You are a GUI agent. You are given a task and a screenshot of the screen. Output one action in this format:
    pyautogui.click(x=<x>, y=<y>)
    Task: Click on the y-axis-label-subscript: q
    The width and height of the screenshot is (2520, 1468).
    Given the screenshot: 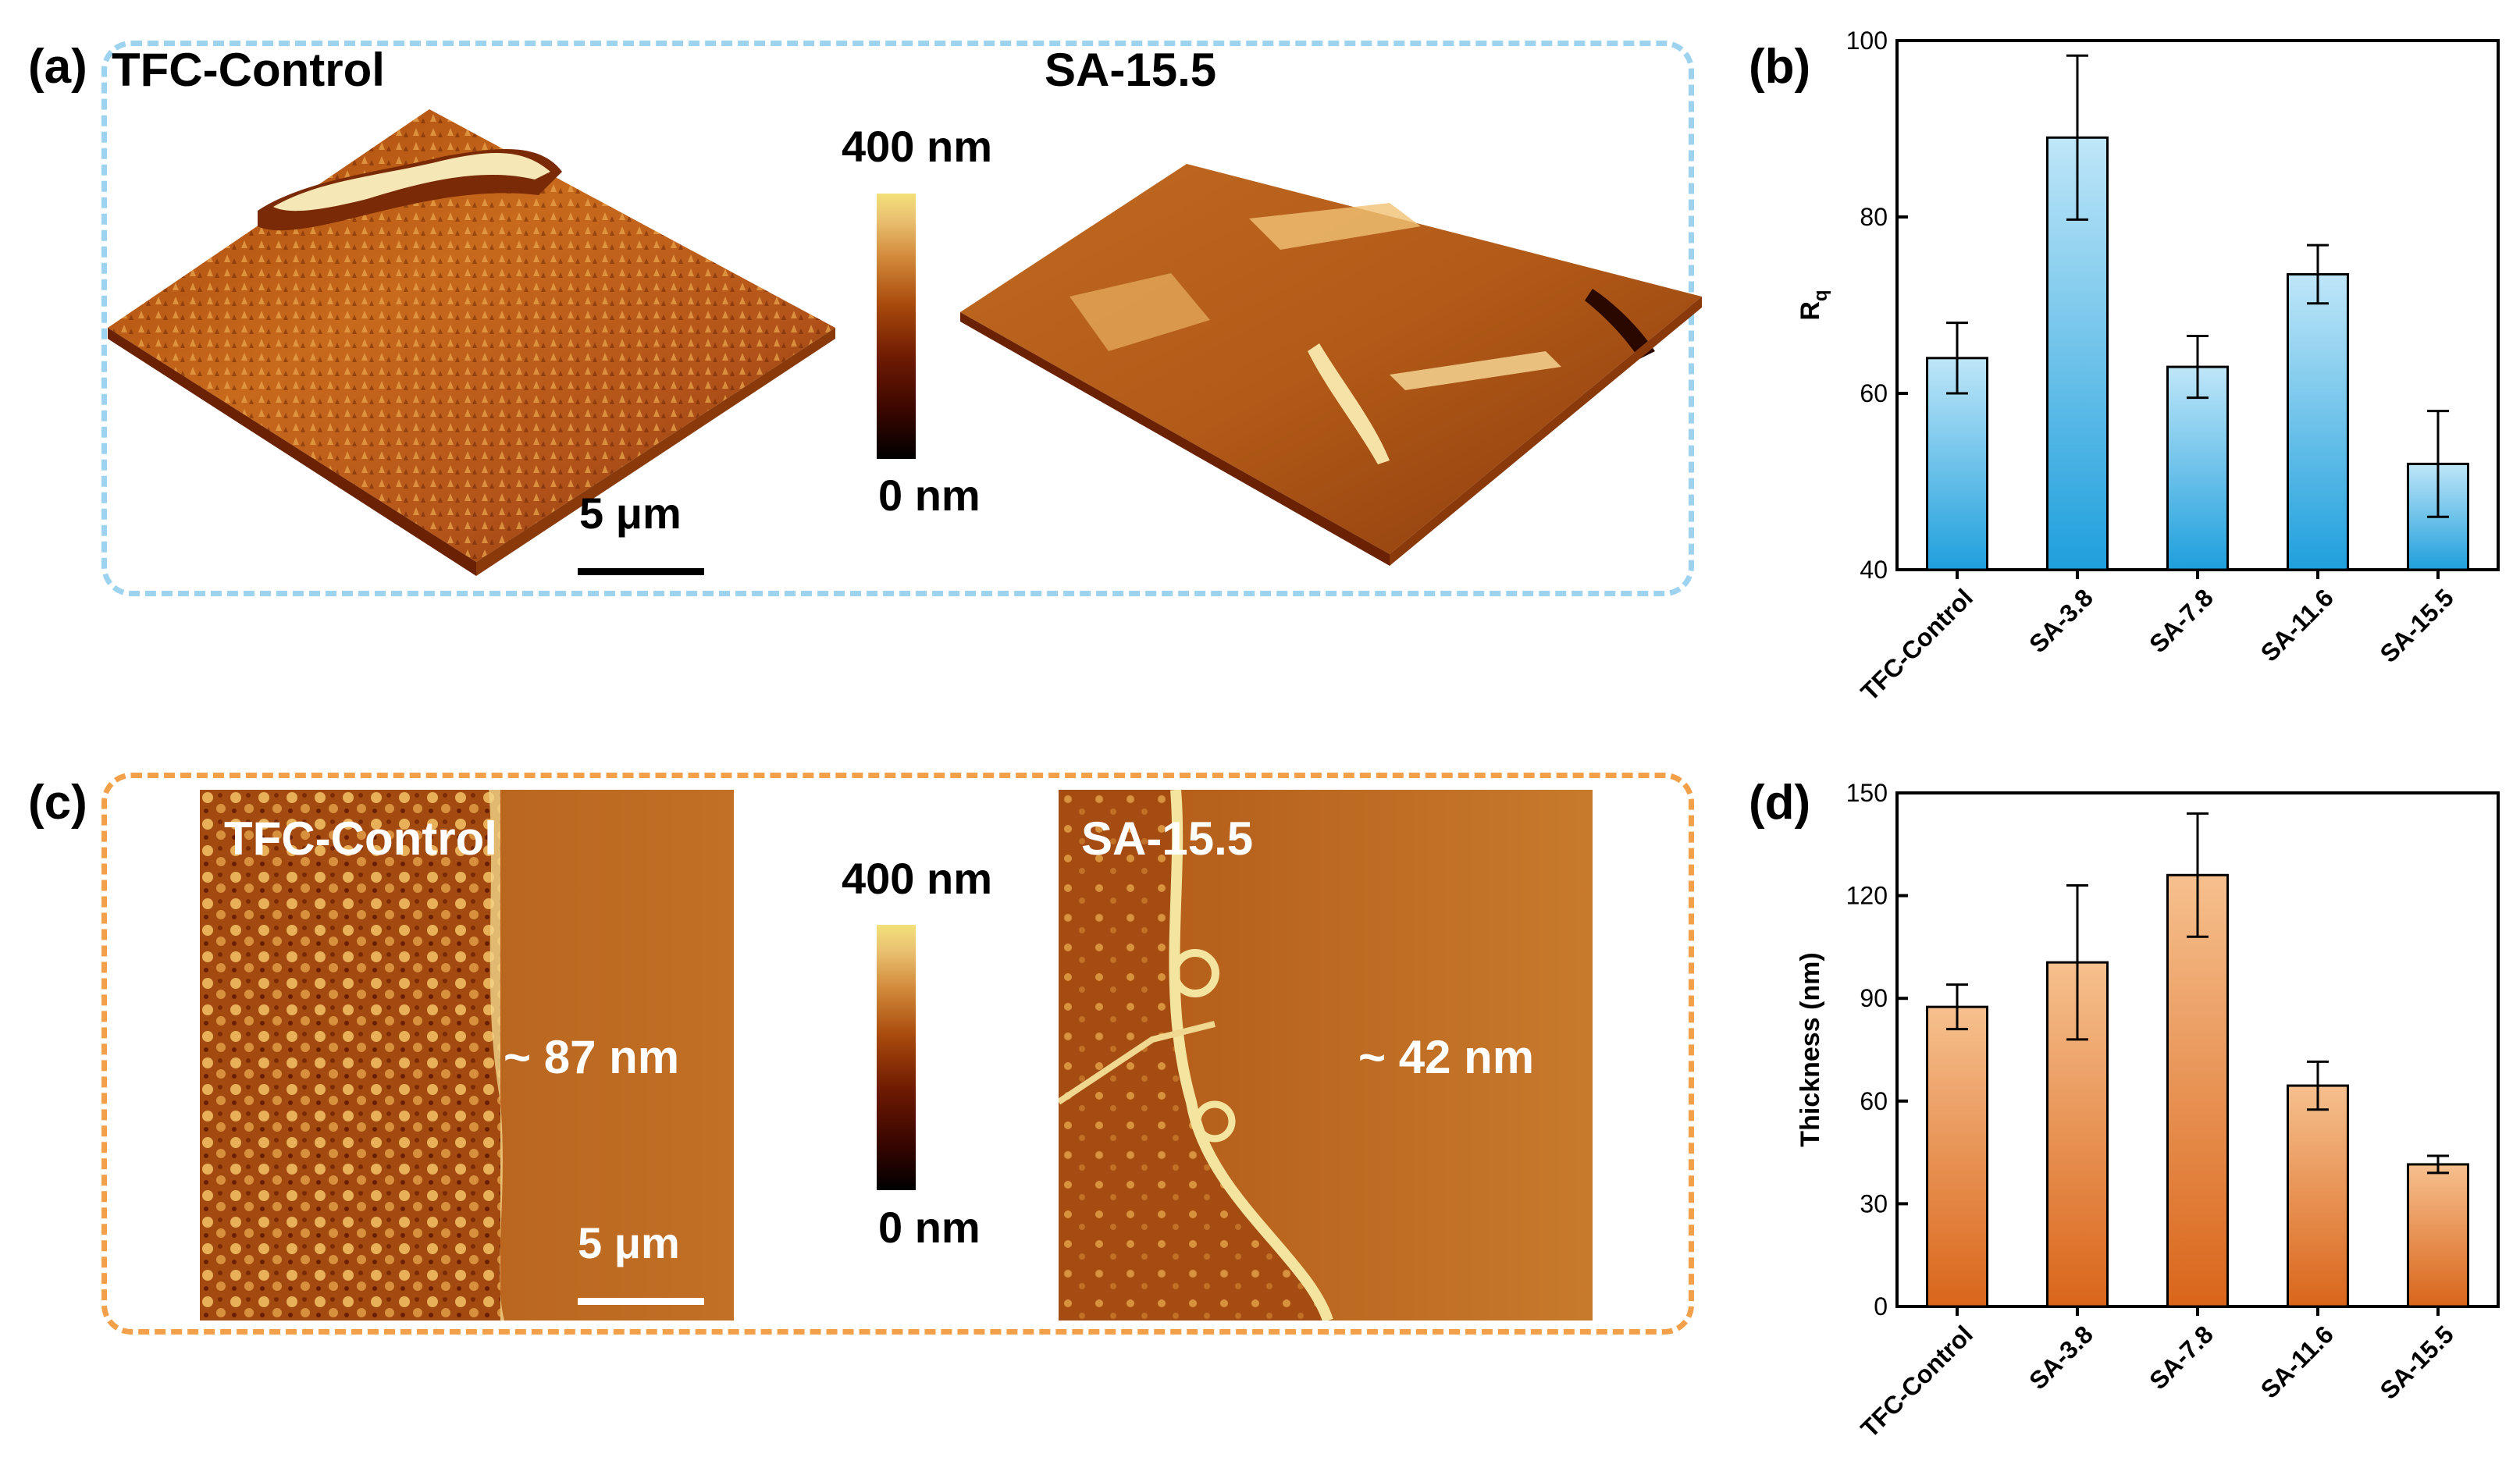 What is the action you would take?
    pyautogui.click(x=1820, y=295)
    